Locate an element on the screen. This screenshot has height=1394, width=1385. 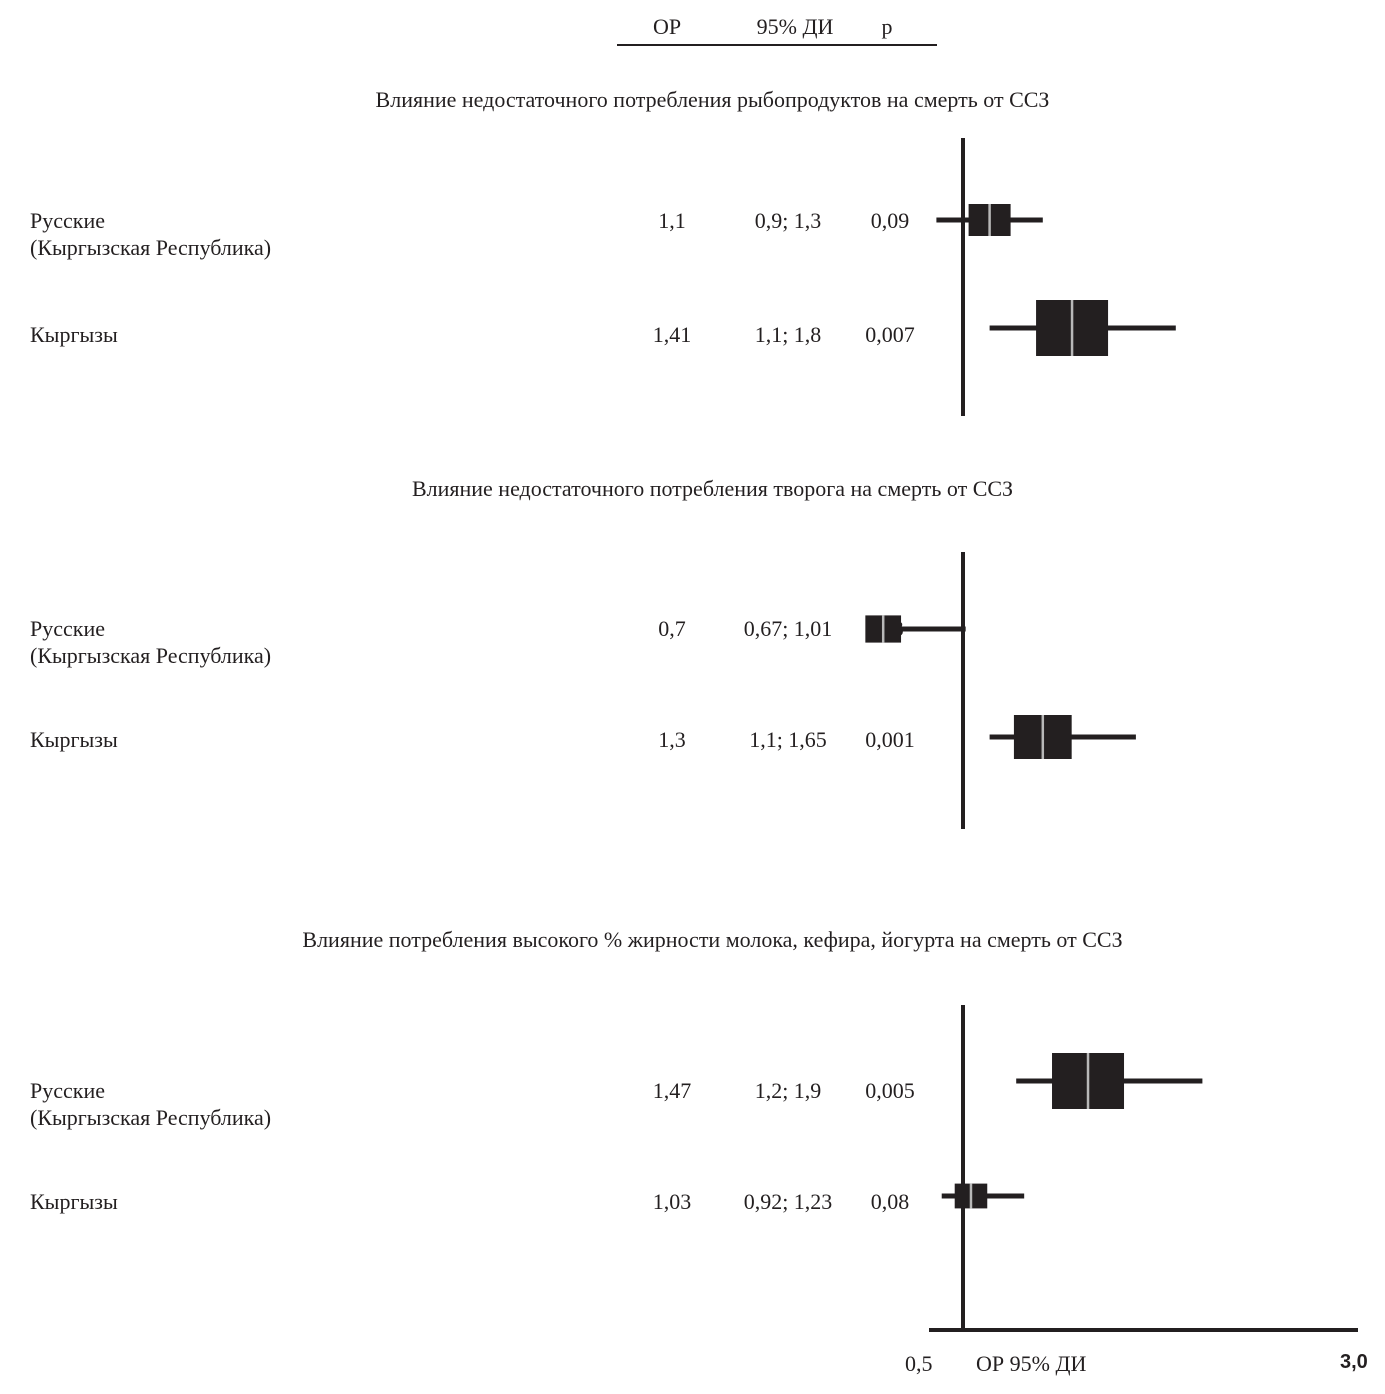
ci-value: 0,9; 1,3 is located at coordinates (788, 220).